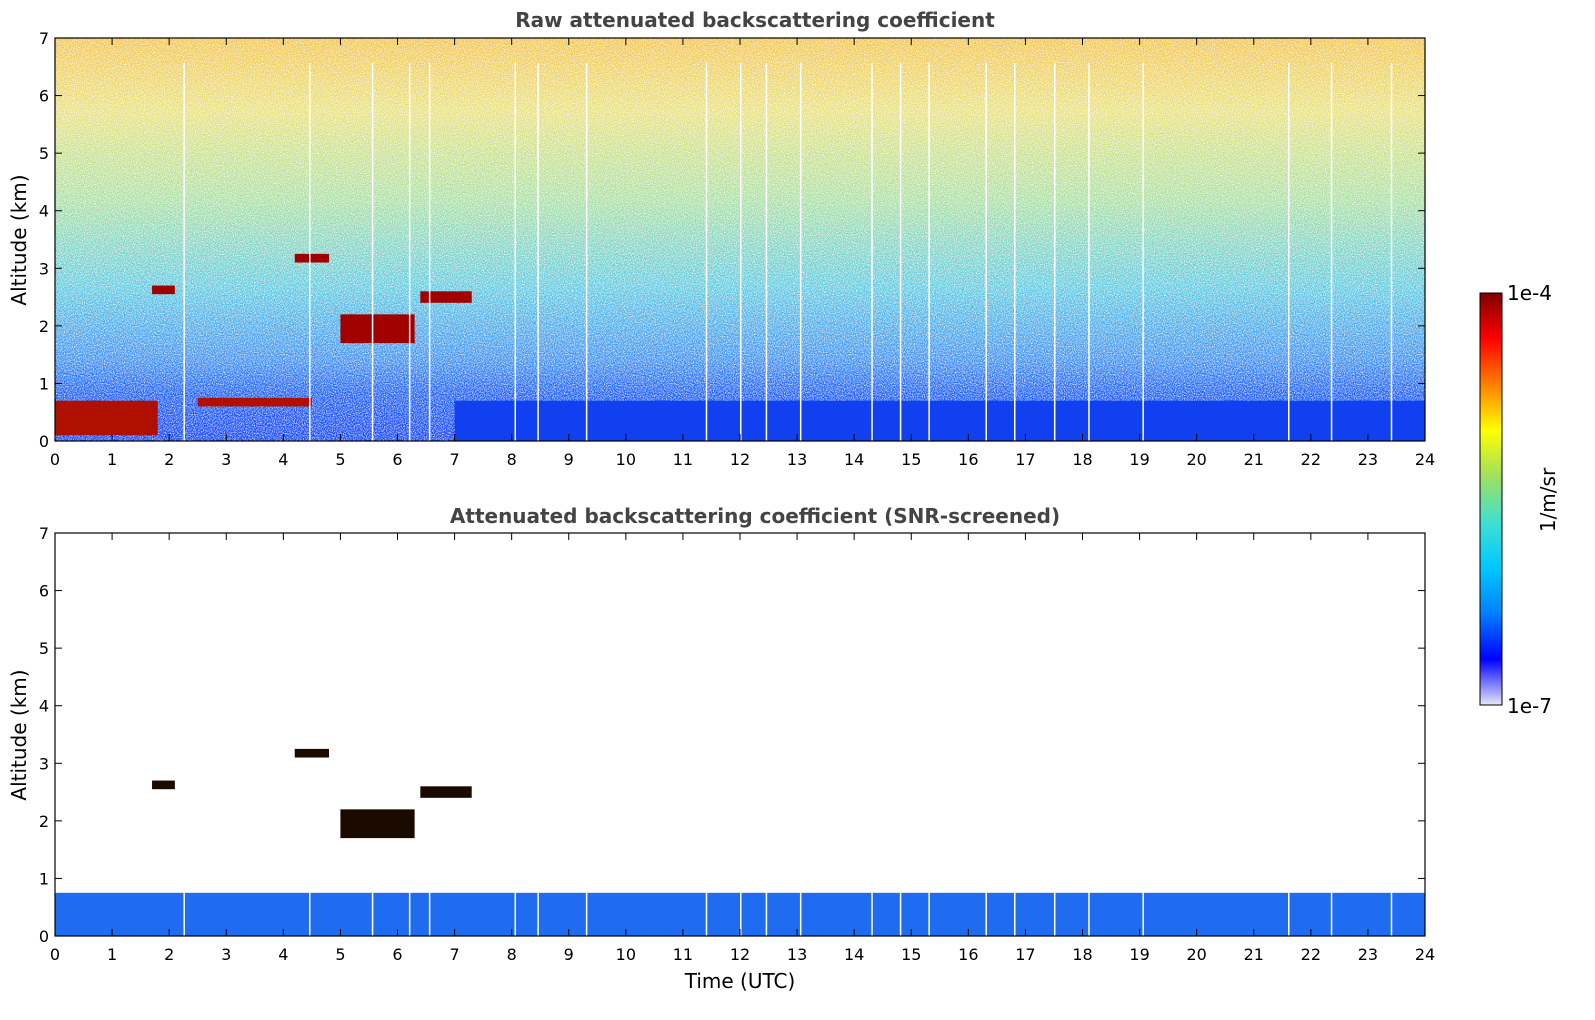 The image size is (1595, 1020). I want to click on colorbar-max-label: 1e-4, so click(1529, 293).